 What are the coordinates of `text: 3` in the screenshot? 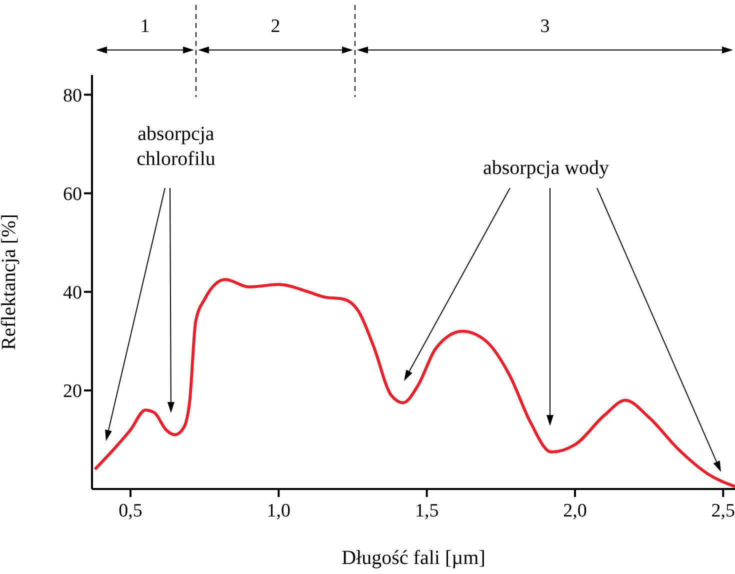 It's located at (545, 26).